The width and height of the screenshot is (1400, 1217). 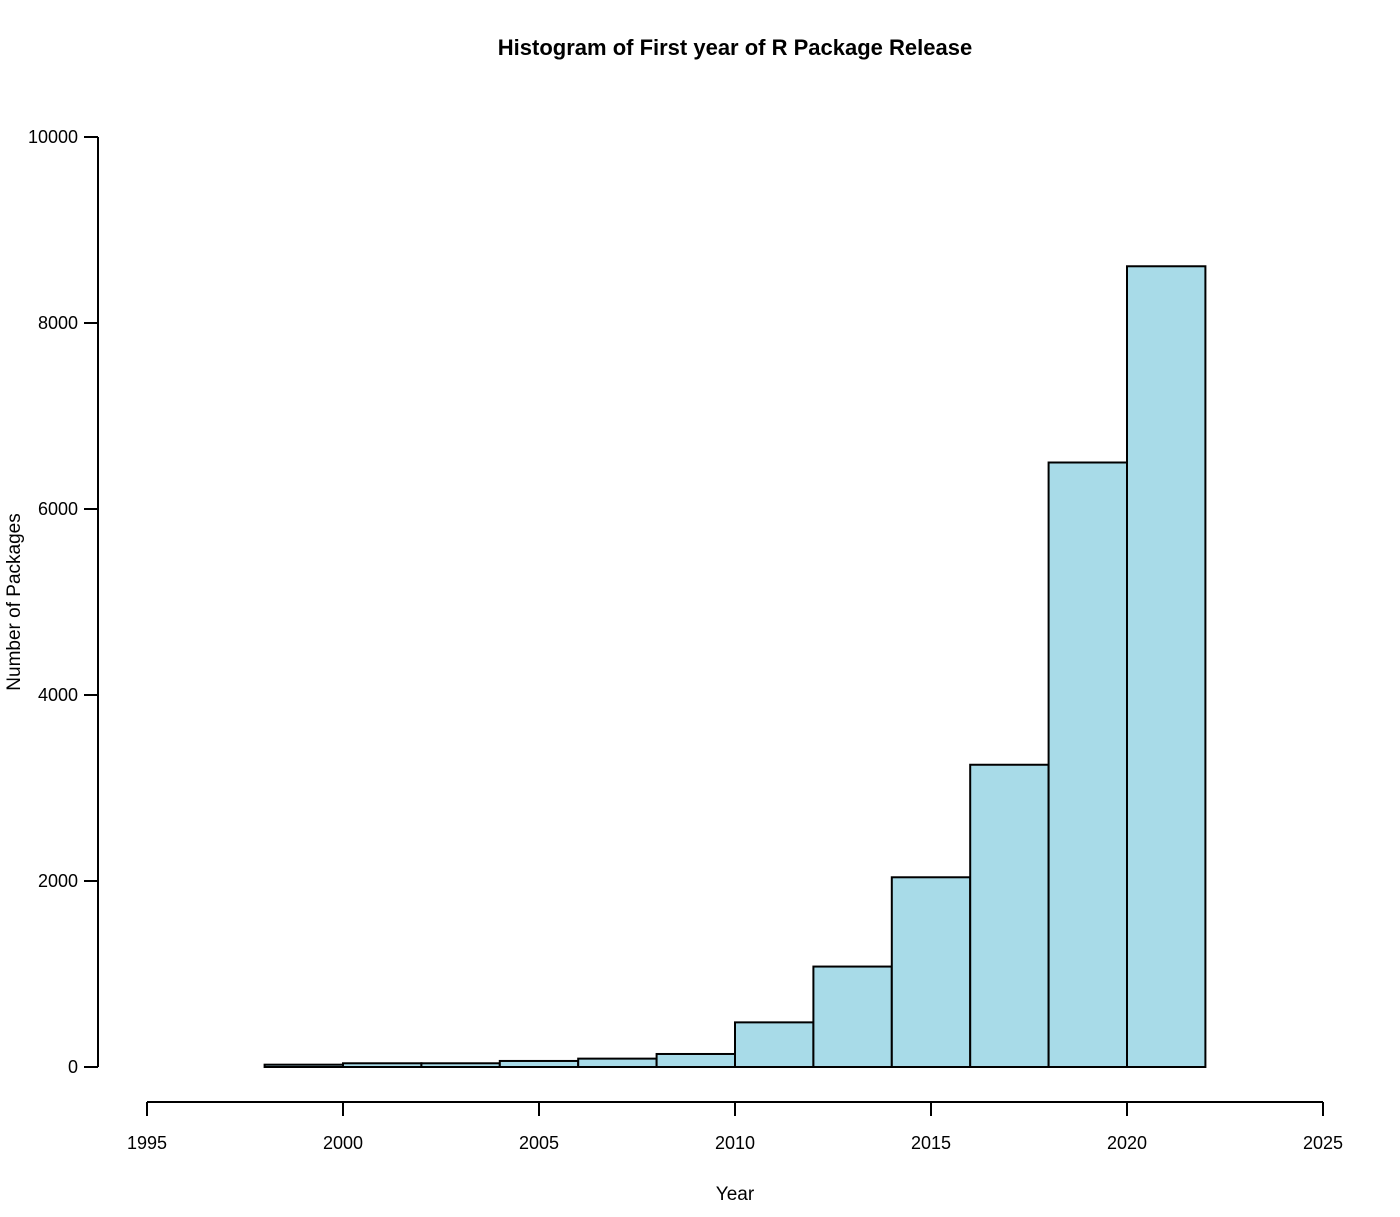 What do you see at coordinates (58, 323) in the screenshot?
I see `y-tick-label: 8000` at bounding box center [58, 323].